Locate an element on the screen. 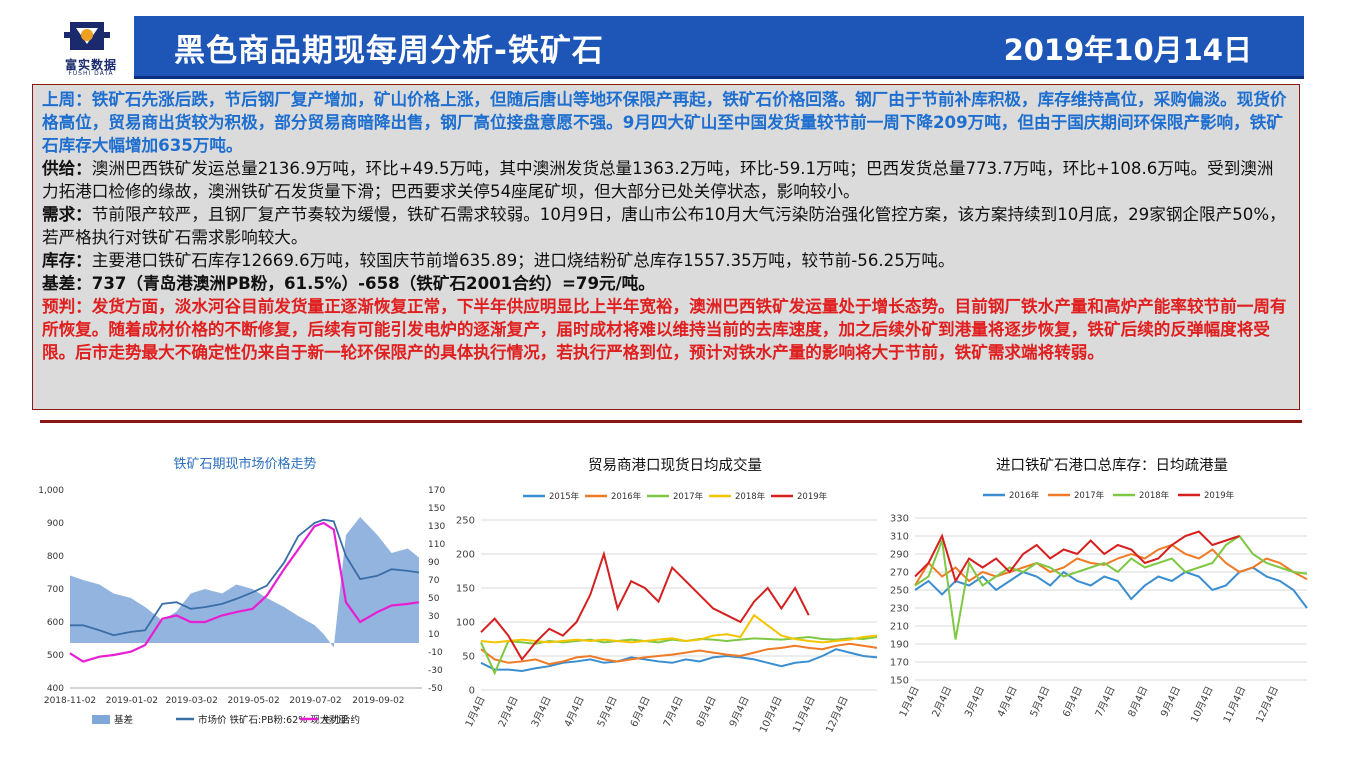  y-left-tick-label: 500 is located at coordinates (55, 656).